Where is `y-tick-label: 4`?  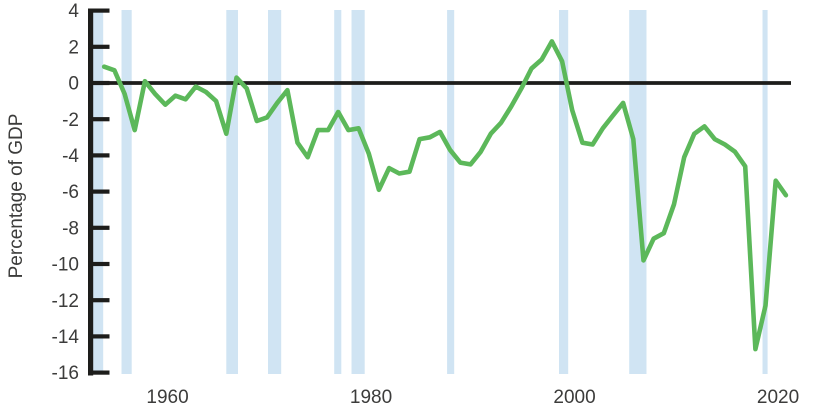 y-tick-label: 4 is located at coordinates (73, 11).